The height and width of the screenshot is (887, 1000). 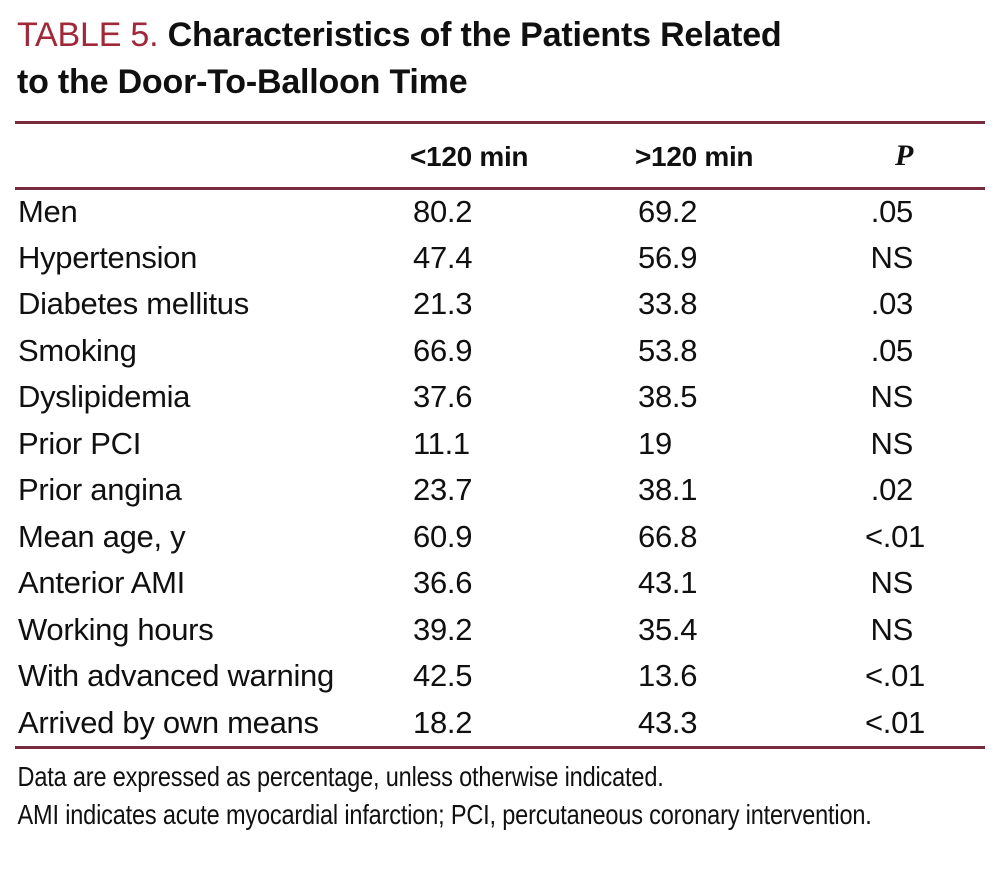 What do you see at coordinates (443, 722) in the screenshot?
I see `value-lt120: 18.2` at bounding box center [443, 722].